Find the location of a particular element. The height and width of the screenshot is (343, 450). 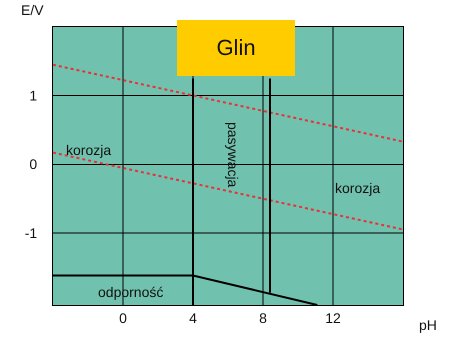

y-axis-title: E/V is located at coordinates (32, 10).